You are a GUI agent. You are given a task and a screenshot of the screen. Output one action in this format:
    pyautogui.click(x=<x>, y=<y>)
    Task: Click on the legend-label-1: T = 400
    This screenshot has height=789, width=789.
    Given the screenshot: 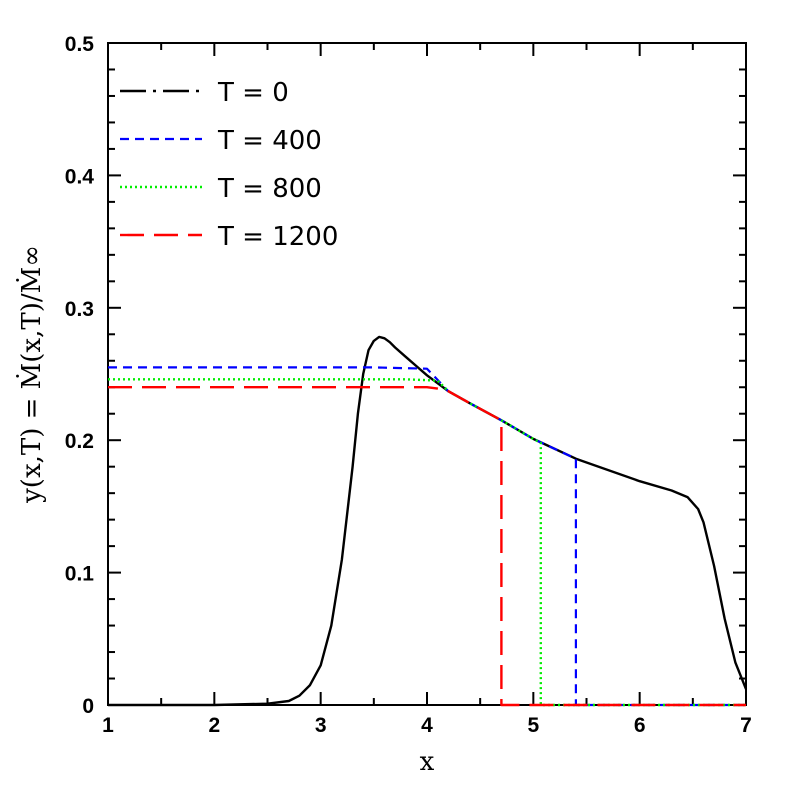 What is the action you would take?
    pyautogui.click(x=269, y=141)
    